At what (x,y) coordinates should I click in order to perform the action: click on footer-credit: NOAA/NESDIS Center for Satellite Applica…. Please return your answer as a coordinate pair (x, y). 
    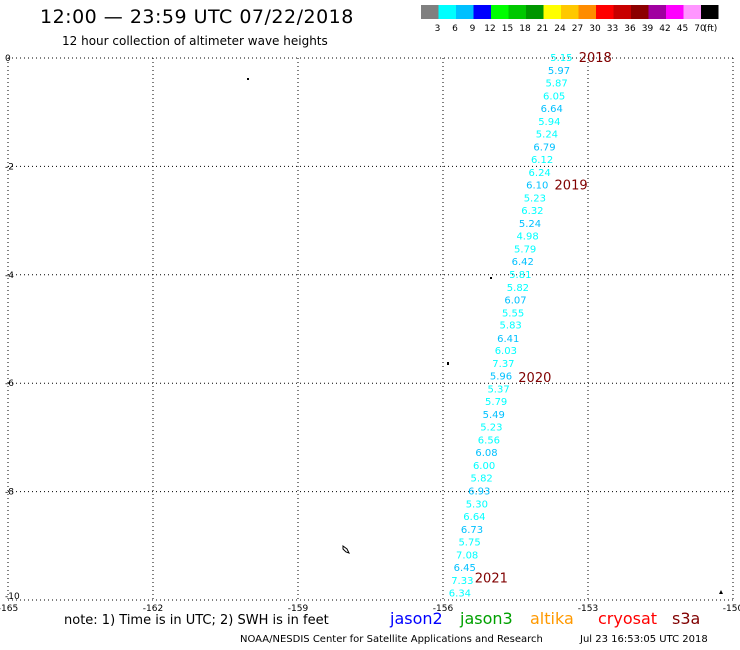
    Looking at the image, I should click on (391, 639).